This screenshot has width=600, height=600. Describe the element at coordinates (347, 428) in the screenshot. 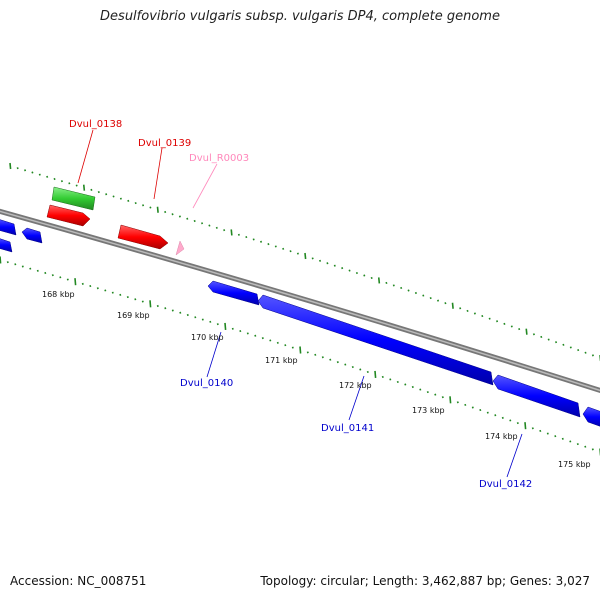

I see `gene-label-dvul-0141: Dvul_0141` at that location.